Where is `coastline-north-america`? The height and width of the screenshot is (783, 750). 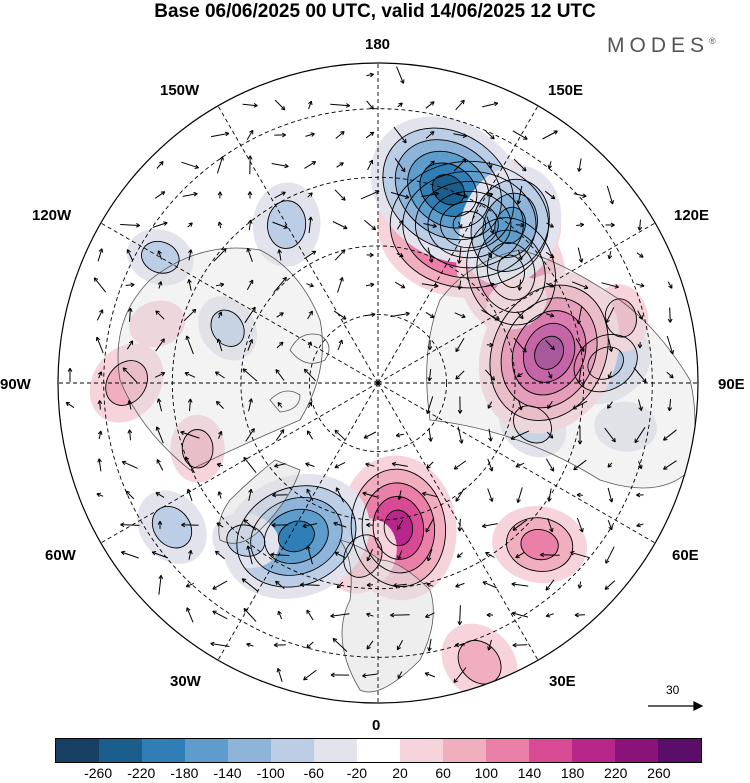 coastline-north-america is located at coordinates (220, 359).